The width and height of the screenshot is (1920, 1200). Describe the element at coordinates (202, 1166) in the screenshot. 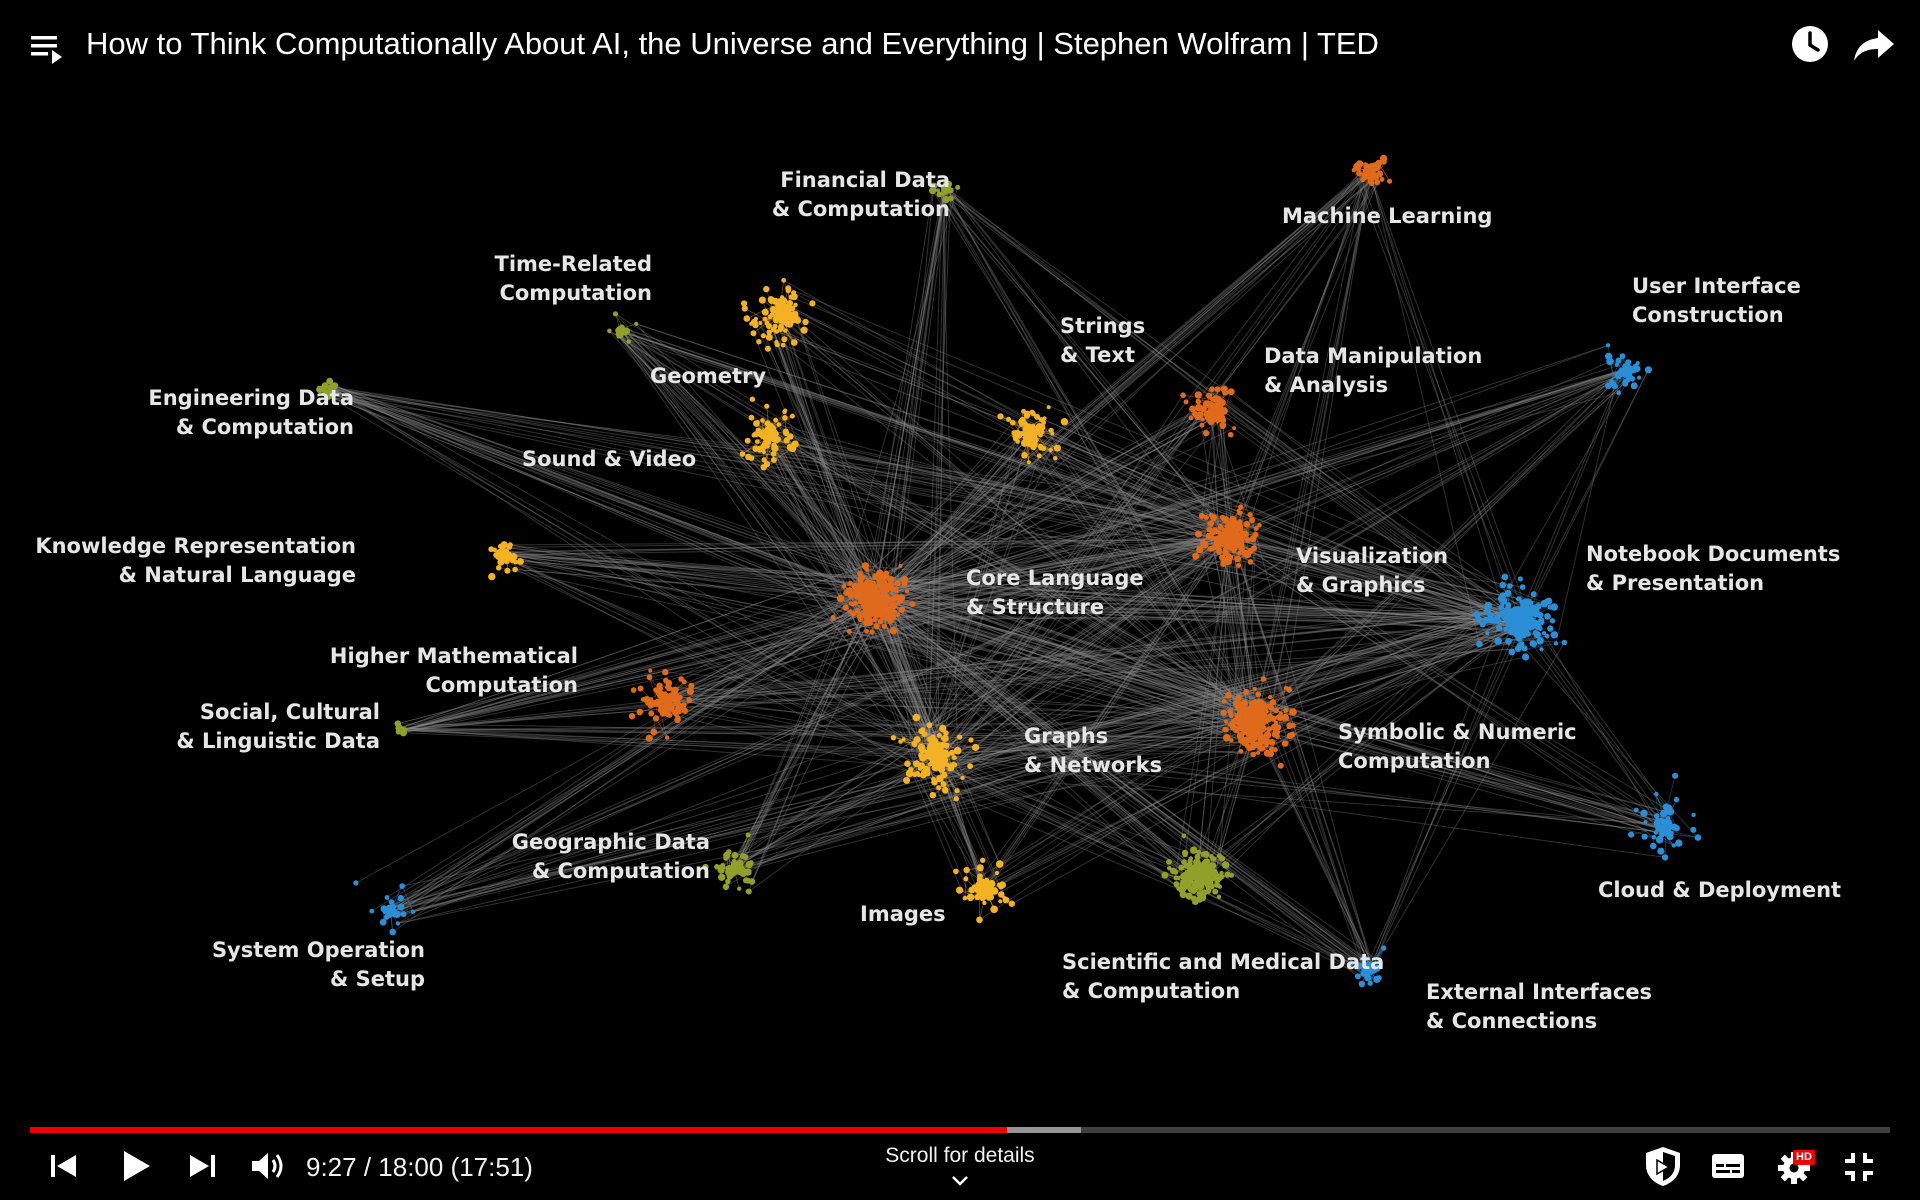

I see `next-button` at that location.